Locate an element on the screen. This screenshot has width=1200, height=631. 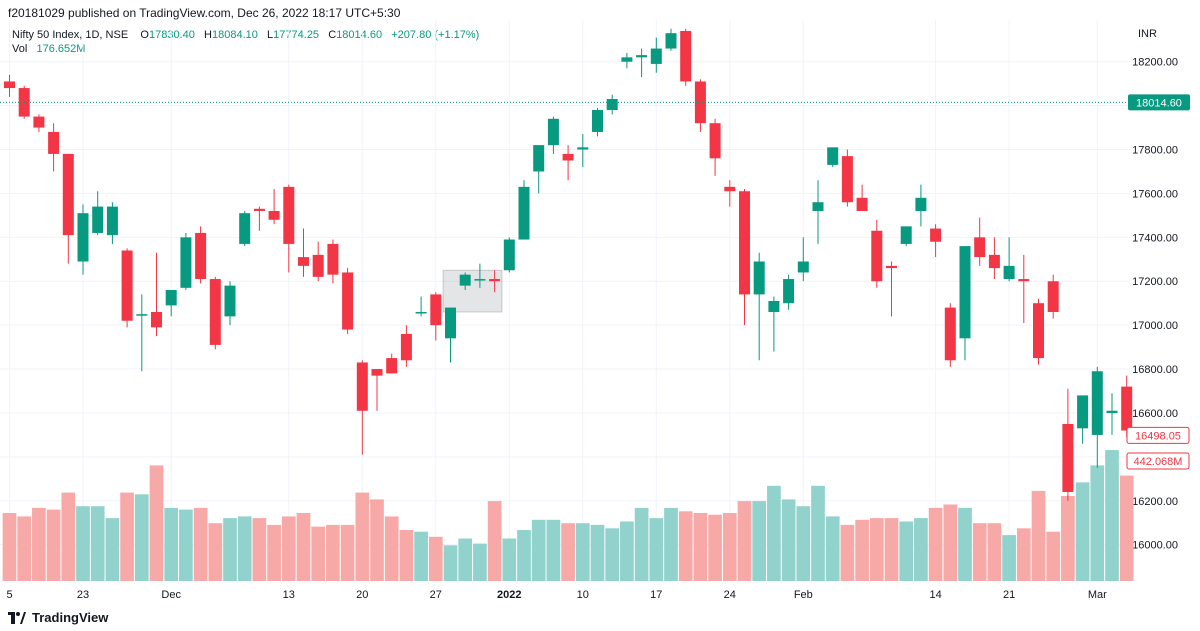
y-tick-label: 17400.00 is located at coordinates (1155, 238).